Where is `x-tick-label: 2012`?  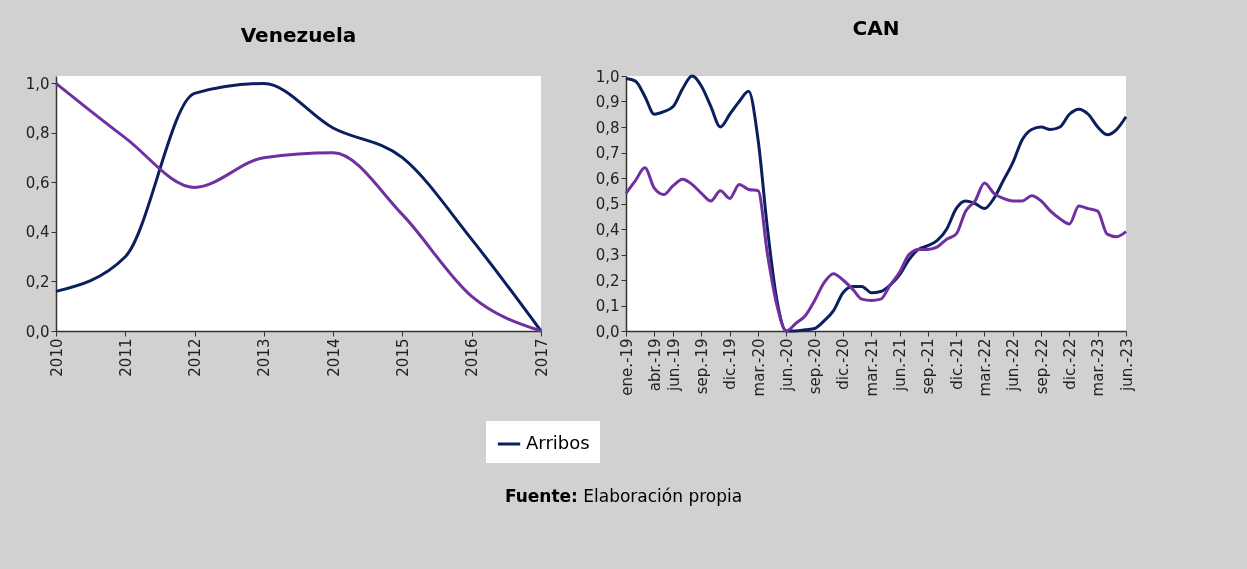
x-tick-label: 2012 is located at coordinates (195, 357).